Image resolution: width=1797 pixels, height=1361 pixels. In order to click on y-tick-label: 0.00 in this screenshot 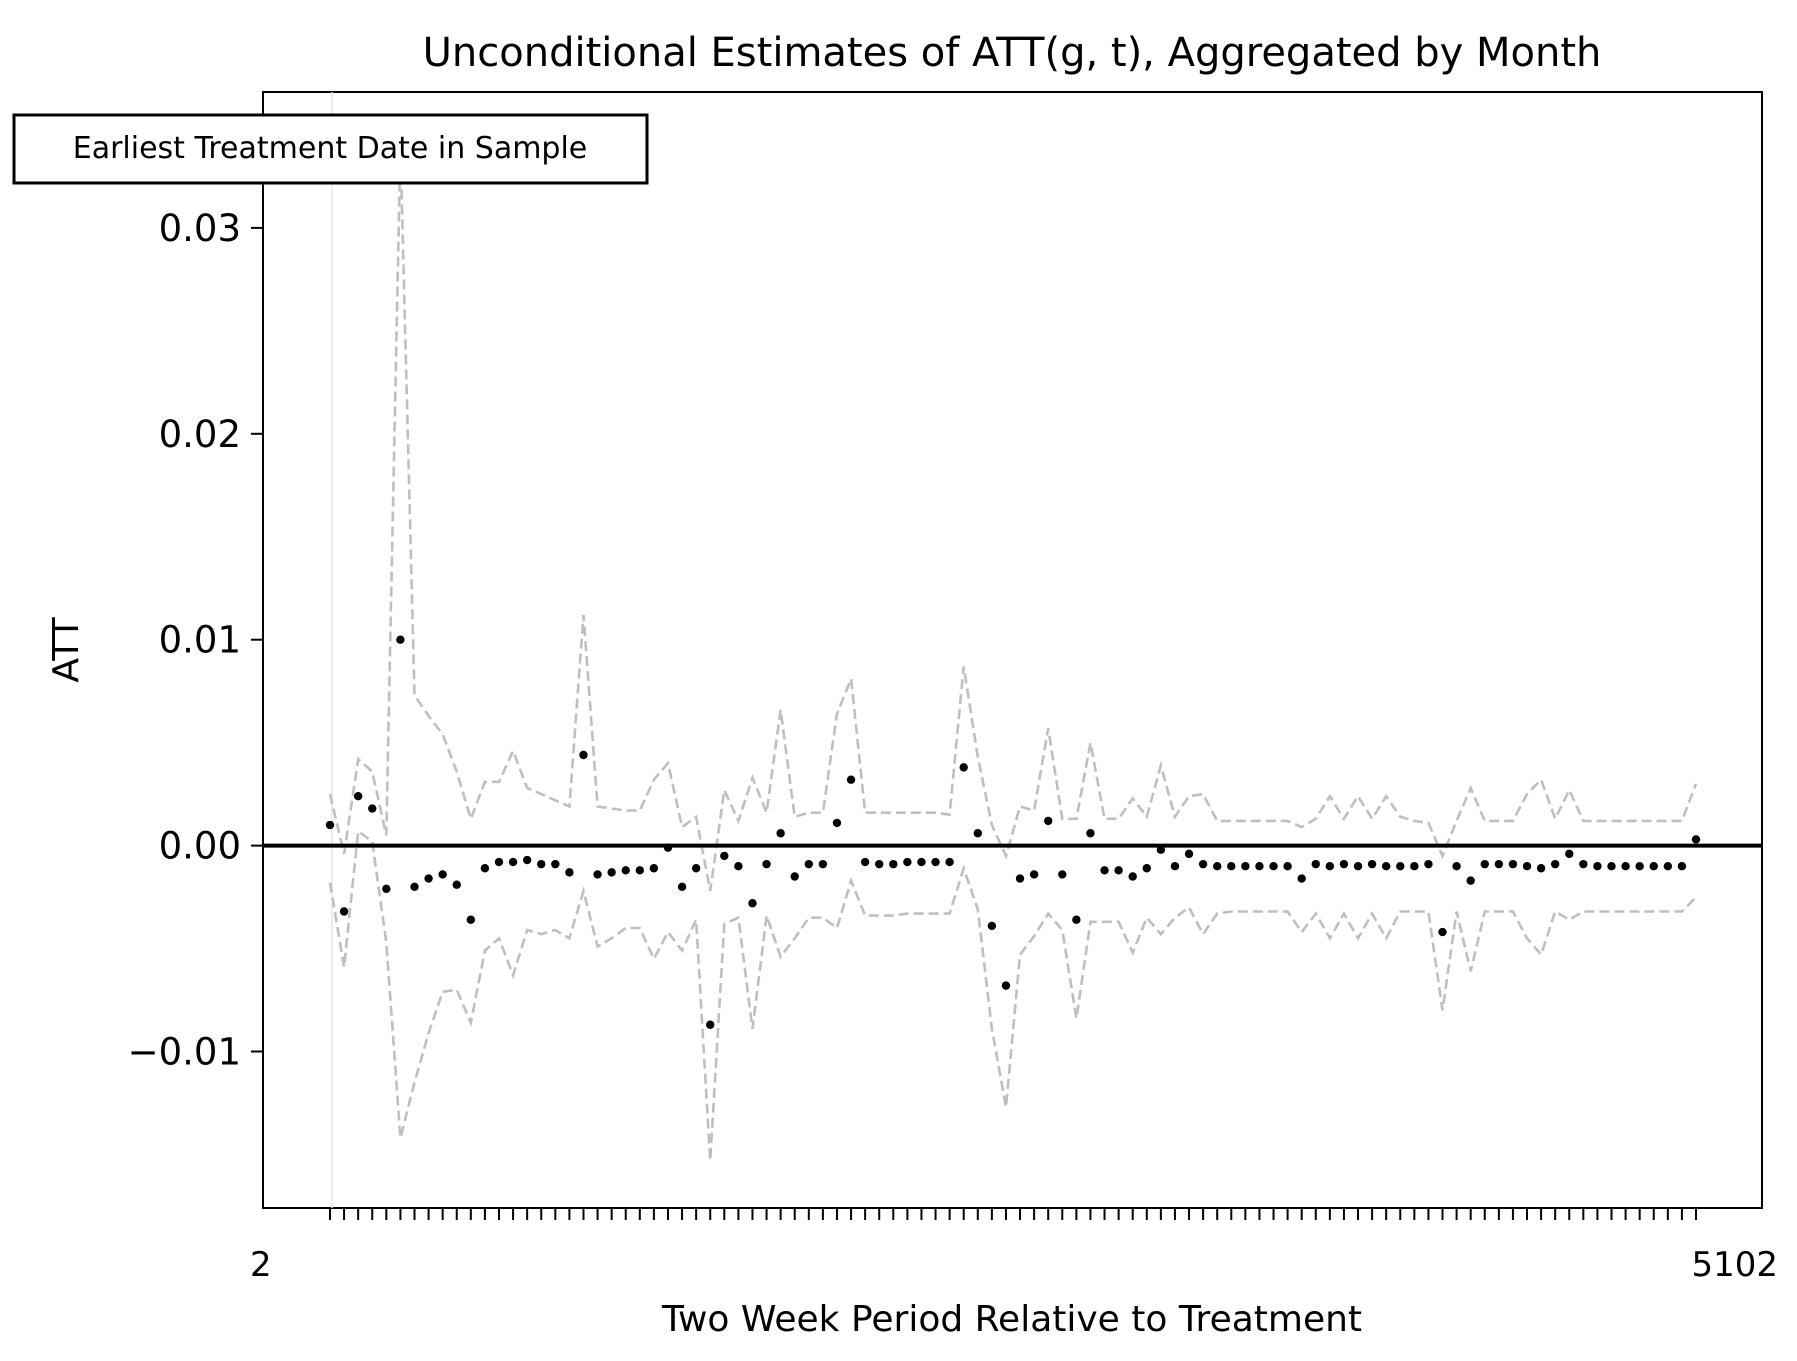, I will do `click(200, 846)`.